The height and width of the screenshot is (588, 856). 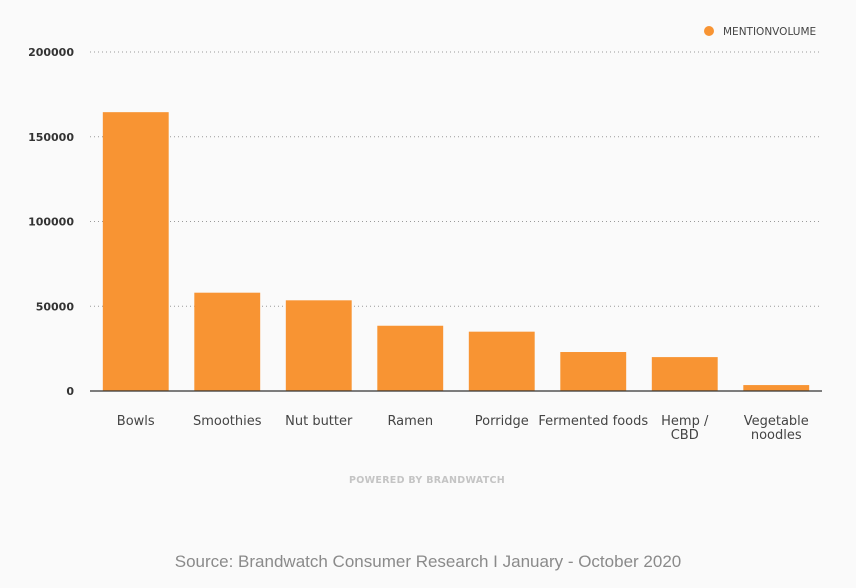 What do you see at coordinates (427, 480) in the screenshot?
I see `powered-by-label: POWERED BY BRANDWATCH` at bounding box center [427, 480].